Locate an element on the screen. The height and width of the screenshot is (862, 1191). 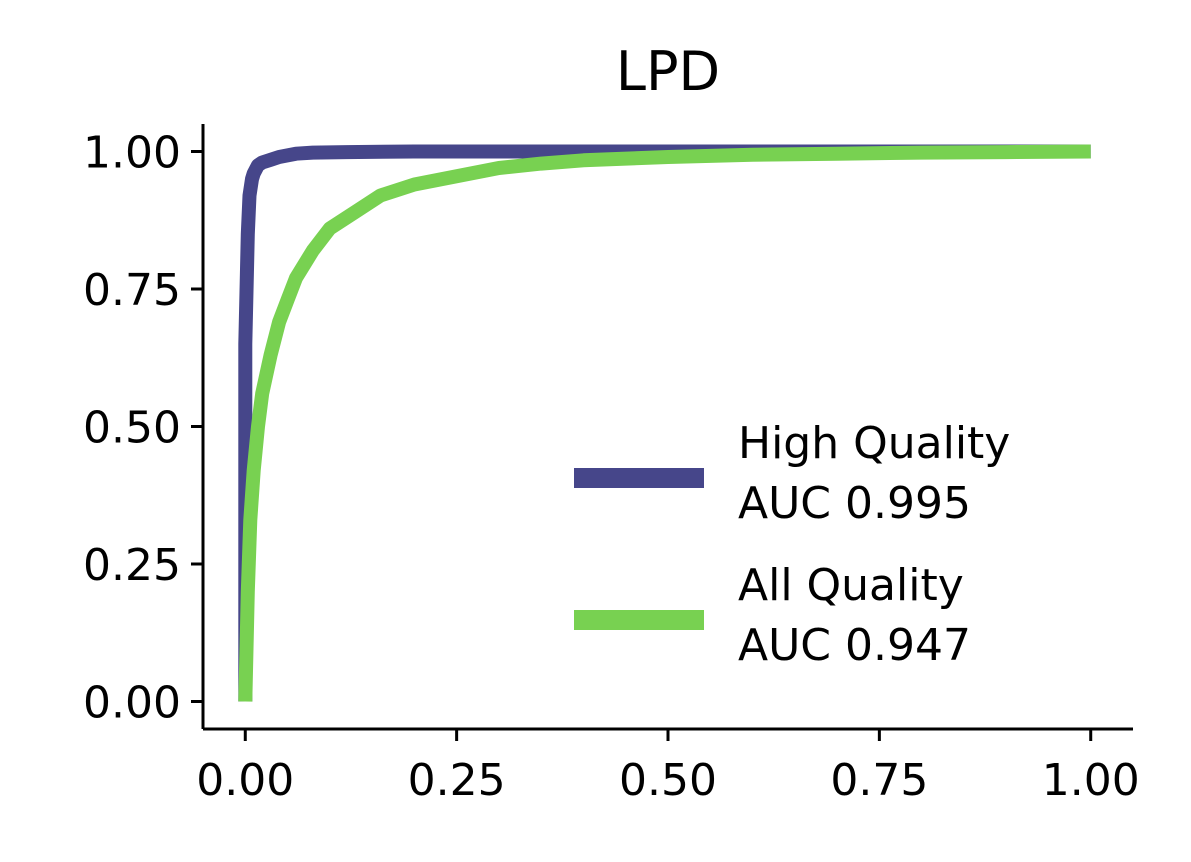
y-tick-label: 0.25 is located at coordinates (132, 565).